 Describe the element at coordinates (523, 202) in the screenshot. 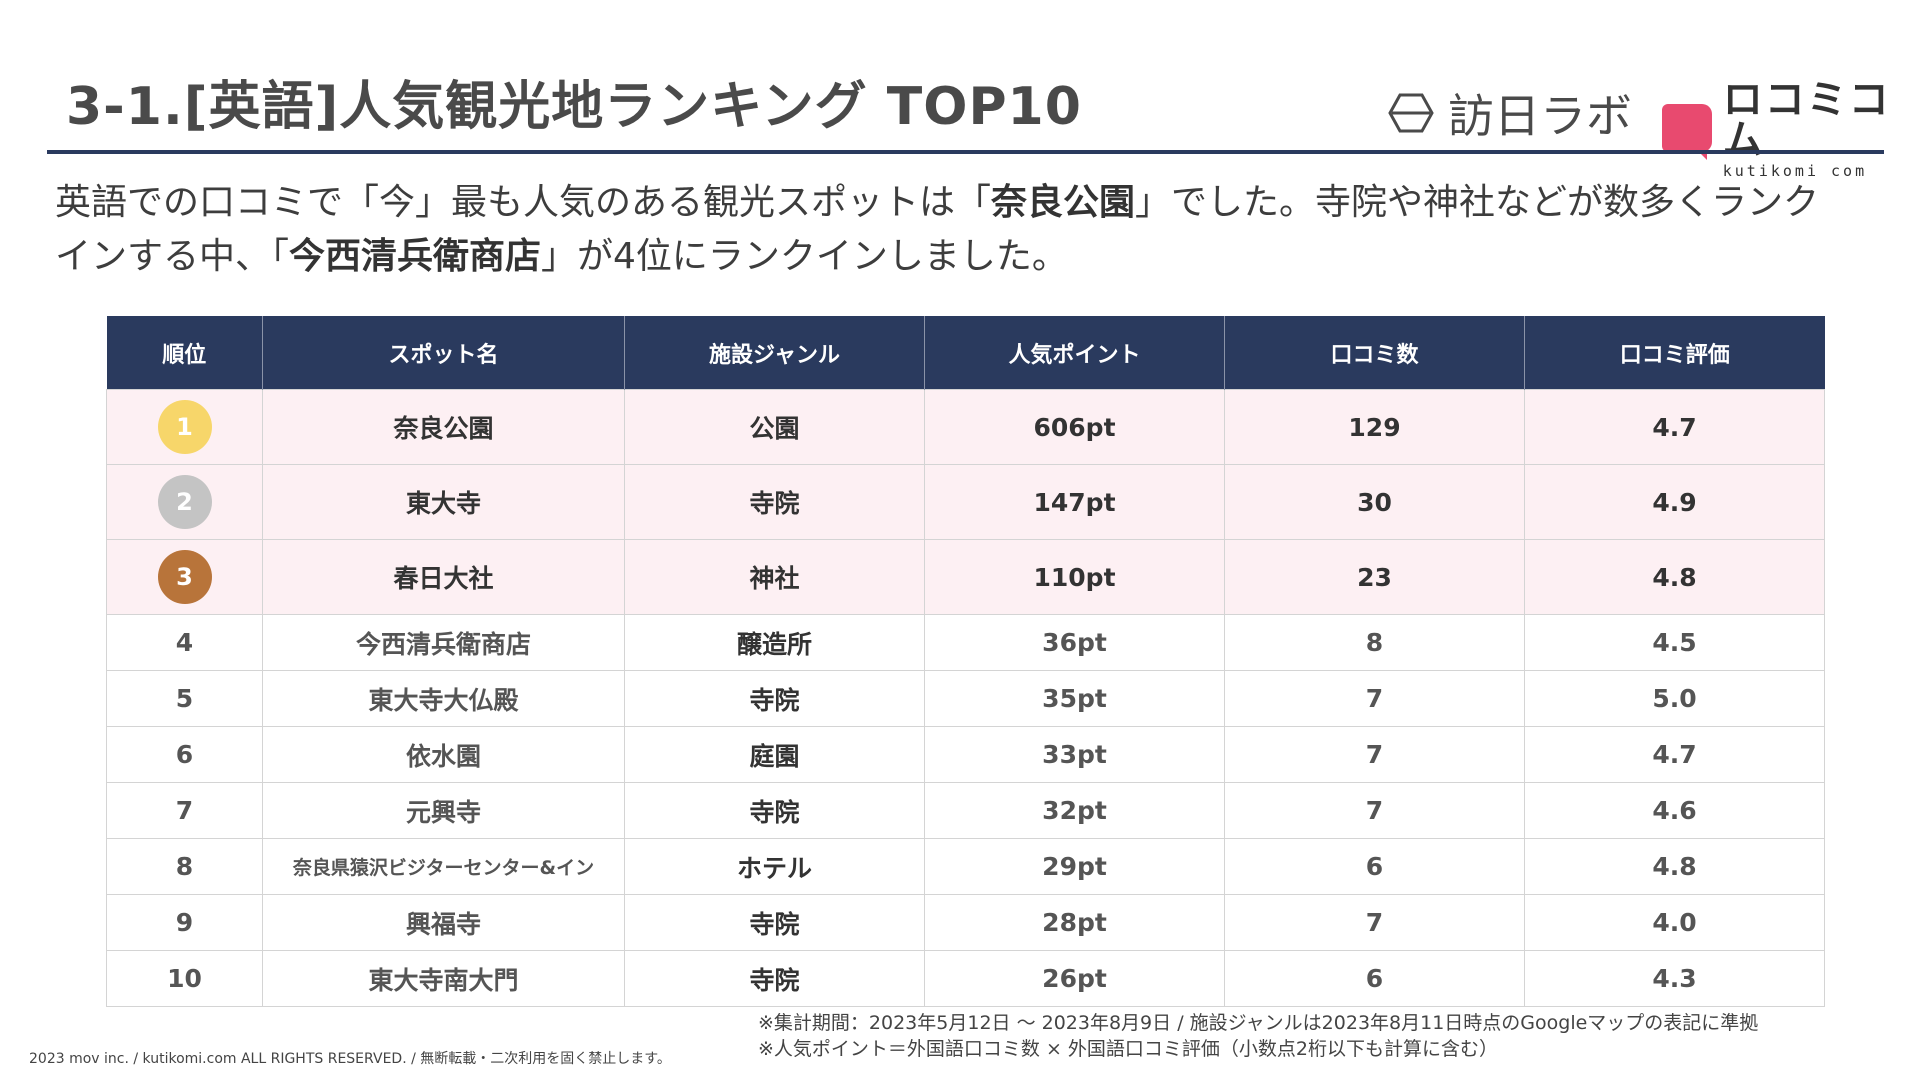

I see `lead-text-1: 英語での口コミで「今」最も人気のある観光スポットは「` at that location.